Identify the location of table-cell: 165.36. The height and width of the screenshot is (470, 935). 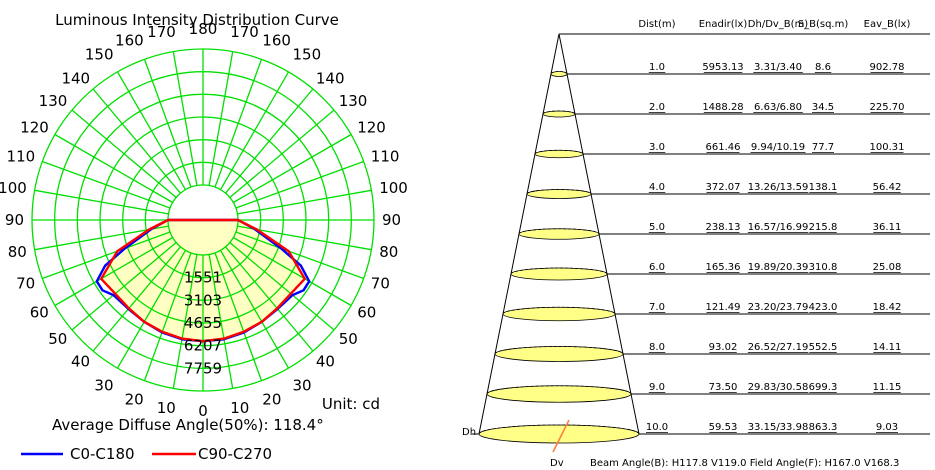
(723, 267).